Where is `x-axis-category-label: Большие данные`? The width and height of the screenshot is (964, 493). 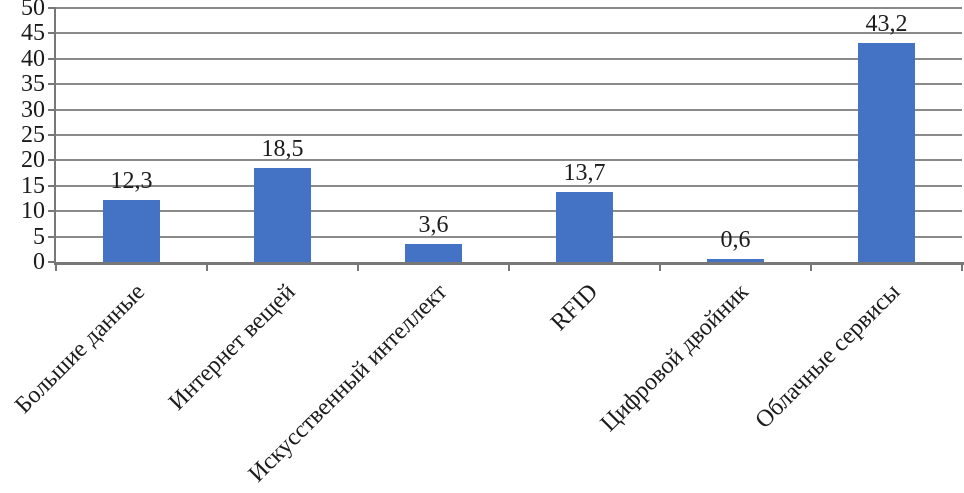
x-axis-category-label: Большие данные is located at coordinates (80, 349).